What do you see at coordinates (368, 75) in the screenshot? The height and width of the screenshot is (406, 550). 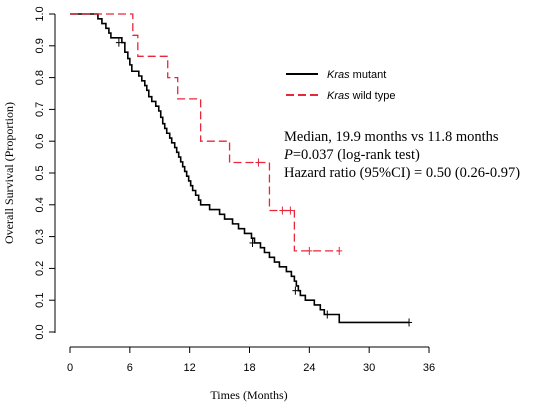 I see `legend-label-mutant-rest: mutant` at bounding box center [368, 75].